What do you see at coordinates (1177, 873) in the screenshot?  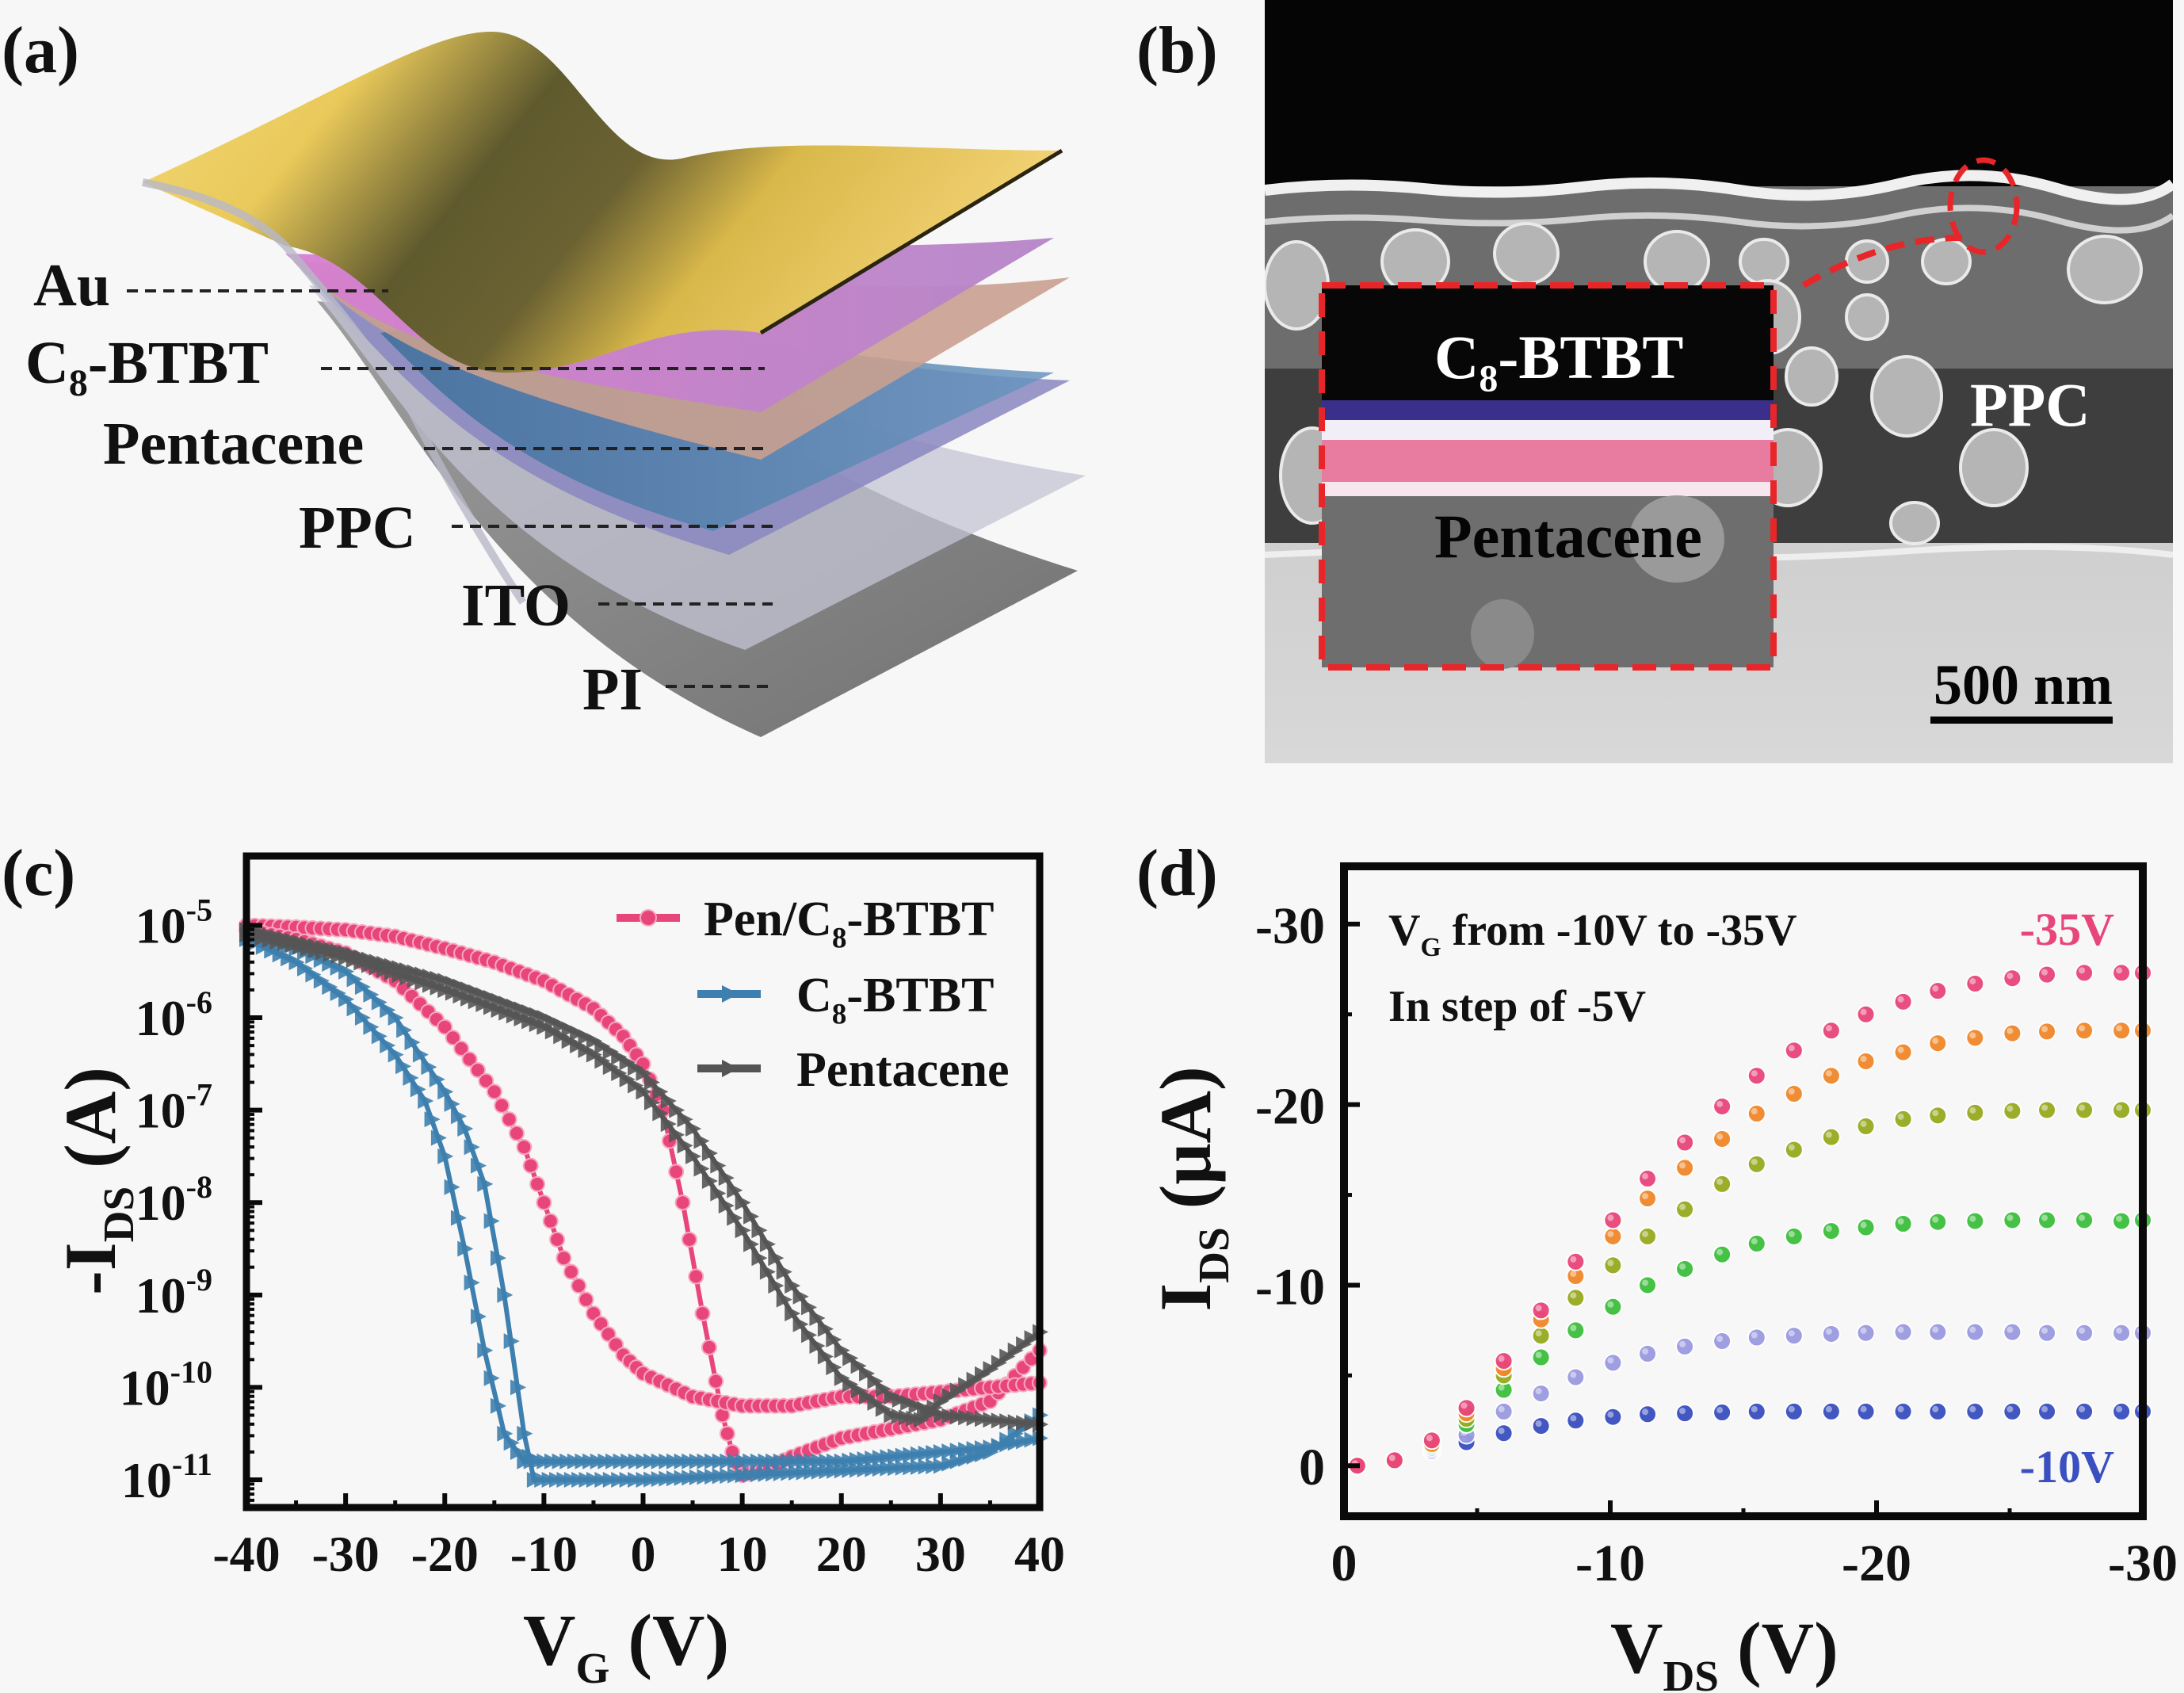 I see `panel-d-label: (d)` at bounding box center [1177, 873].